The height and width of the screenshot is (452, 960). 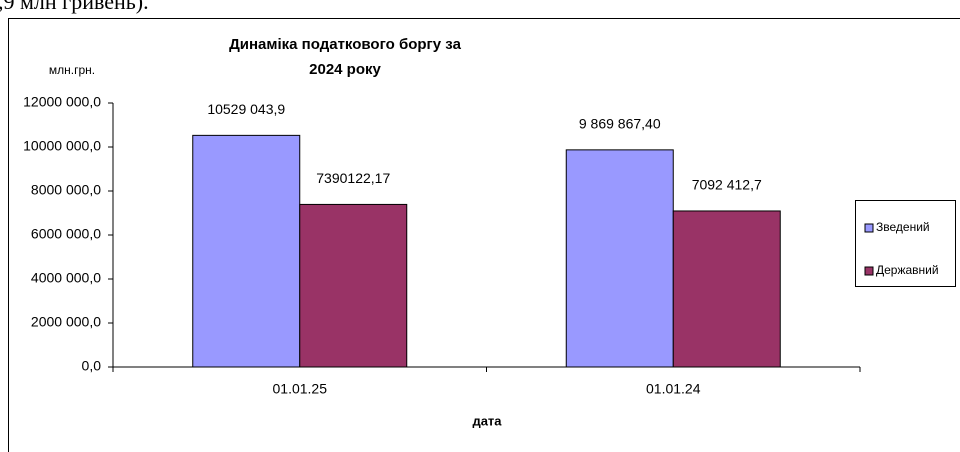 I want to click on x-tick-label: 01.01.25, so click(x=300, y=389).